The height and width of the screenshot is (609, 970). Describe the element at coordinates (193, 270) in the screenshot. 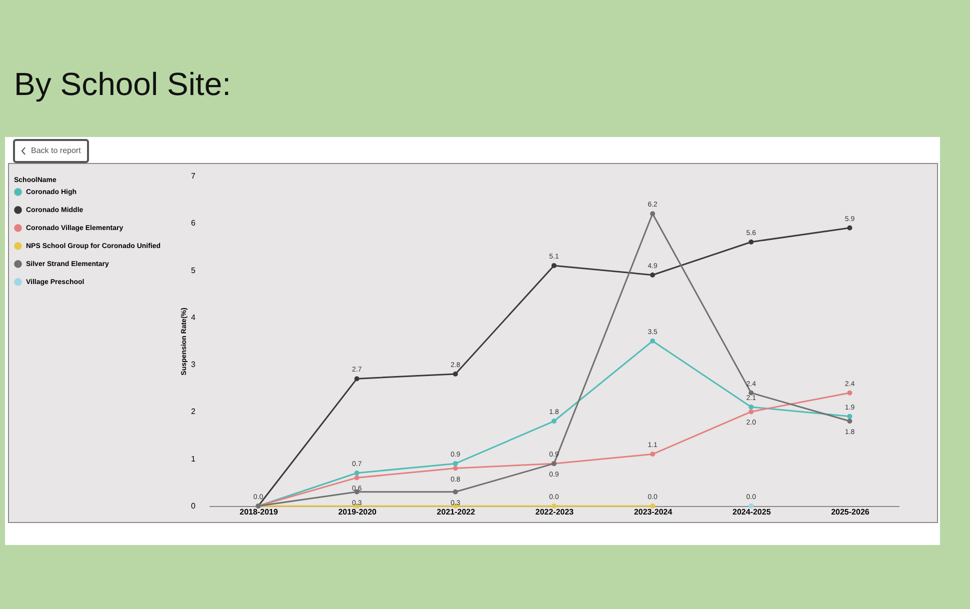

I see `y-tick-label: 5` at that location.